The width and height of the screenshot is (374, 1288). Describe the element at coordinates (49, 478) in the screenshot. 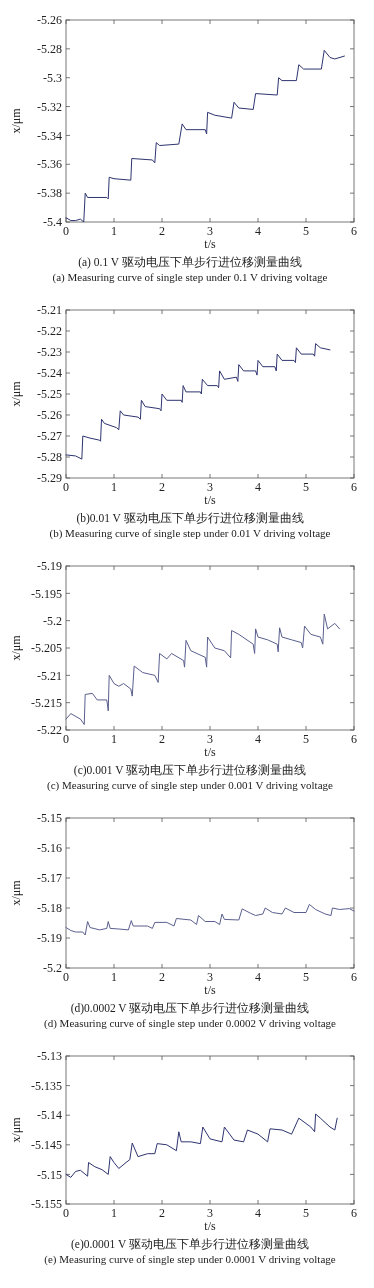

I see `y-tick-label: -5.29` at that location.